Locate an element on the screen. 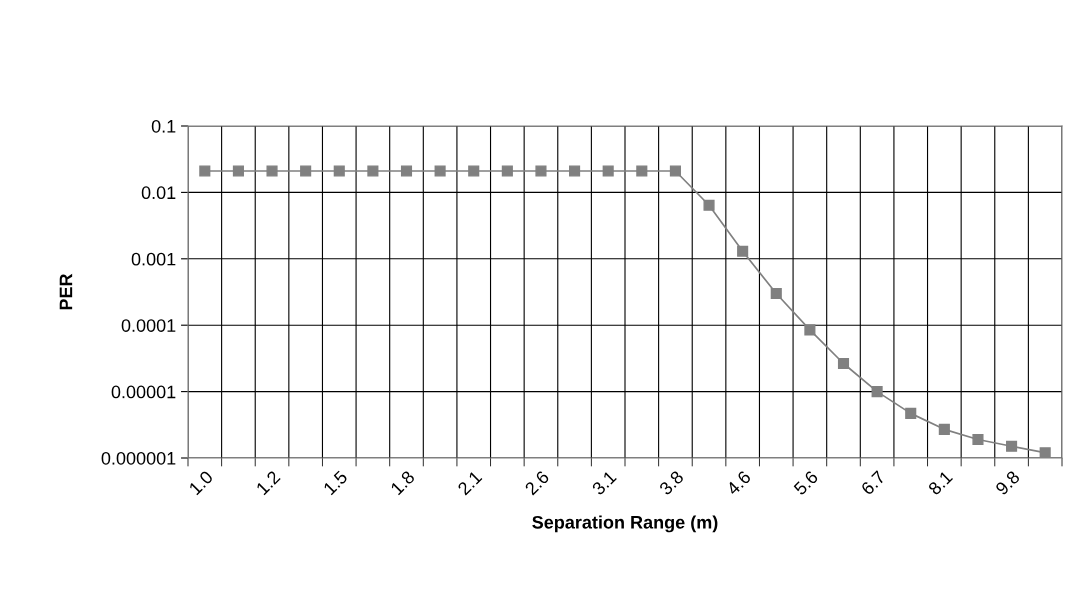 This screenshot has height=597, width=1070. x-tick-label: 8.1 is located at coordinates (940, 483).